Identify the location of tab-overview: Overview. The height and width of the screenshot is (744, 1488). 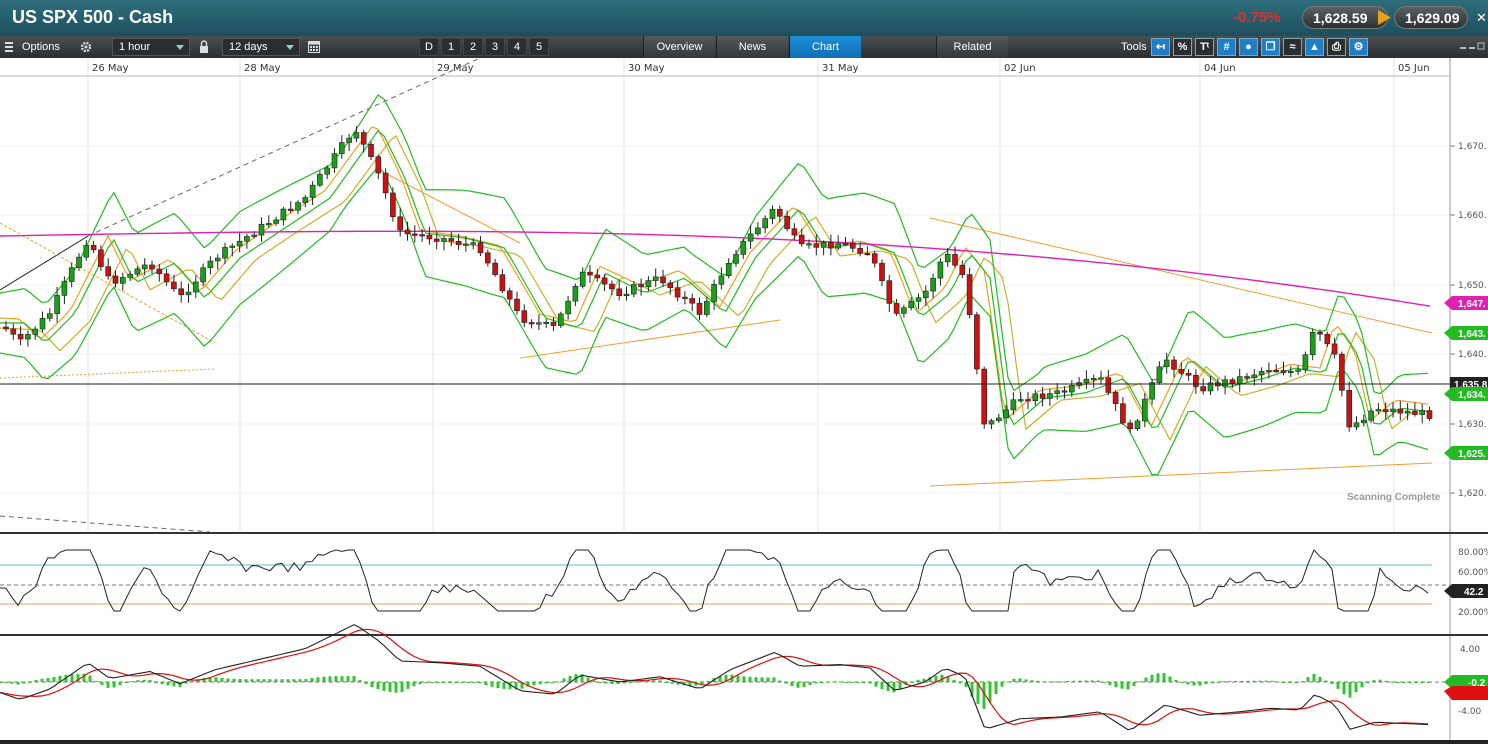
(679, 47).